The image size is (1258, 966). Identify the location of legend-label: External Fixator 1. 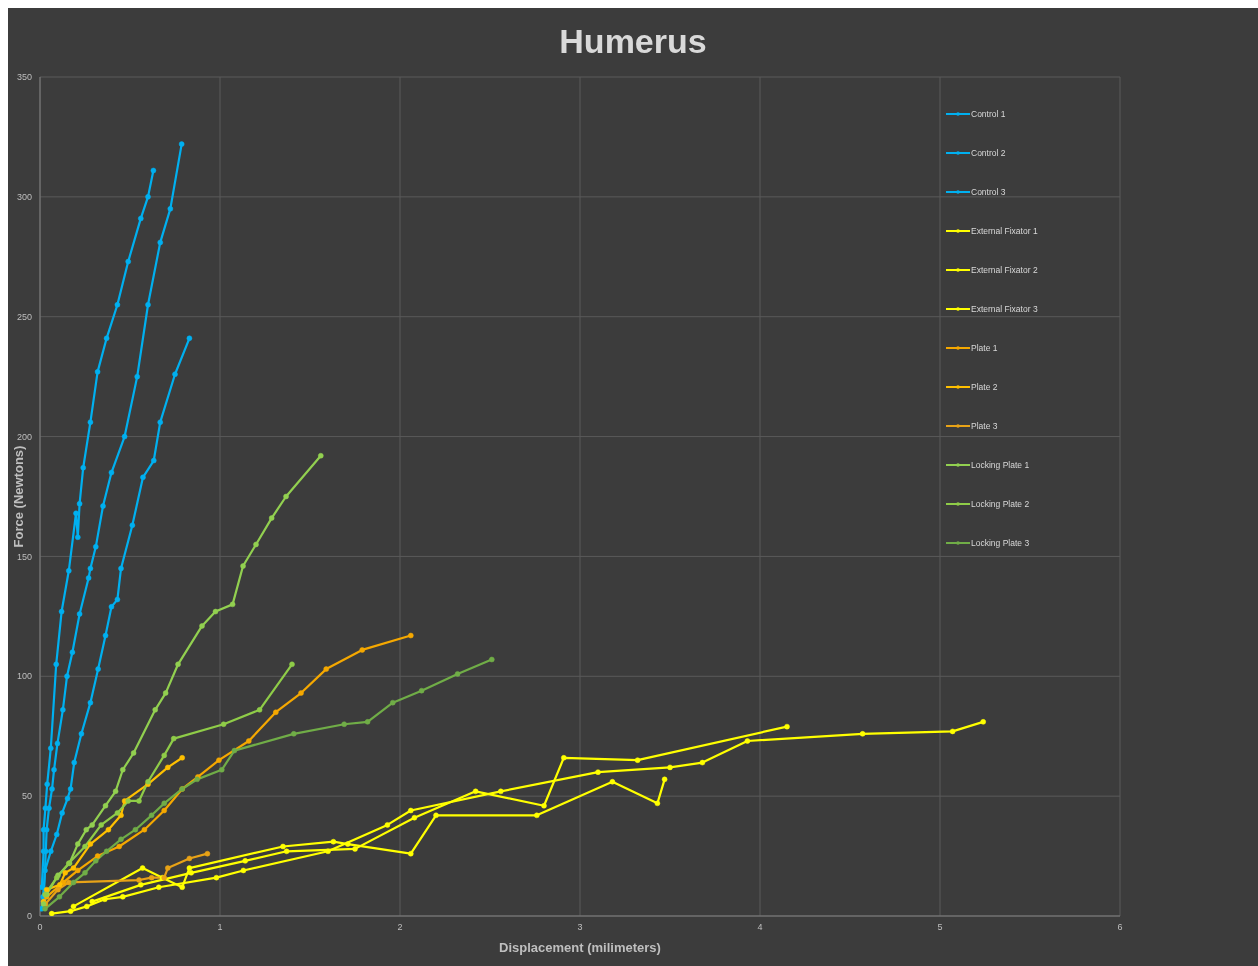
(1004, 230).